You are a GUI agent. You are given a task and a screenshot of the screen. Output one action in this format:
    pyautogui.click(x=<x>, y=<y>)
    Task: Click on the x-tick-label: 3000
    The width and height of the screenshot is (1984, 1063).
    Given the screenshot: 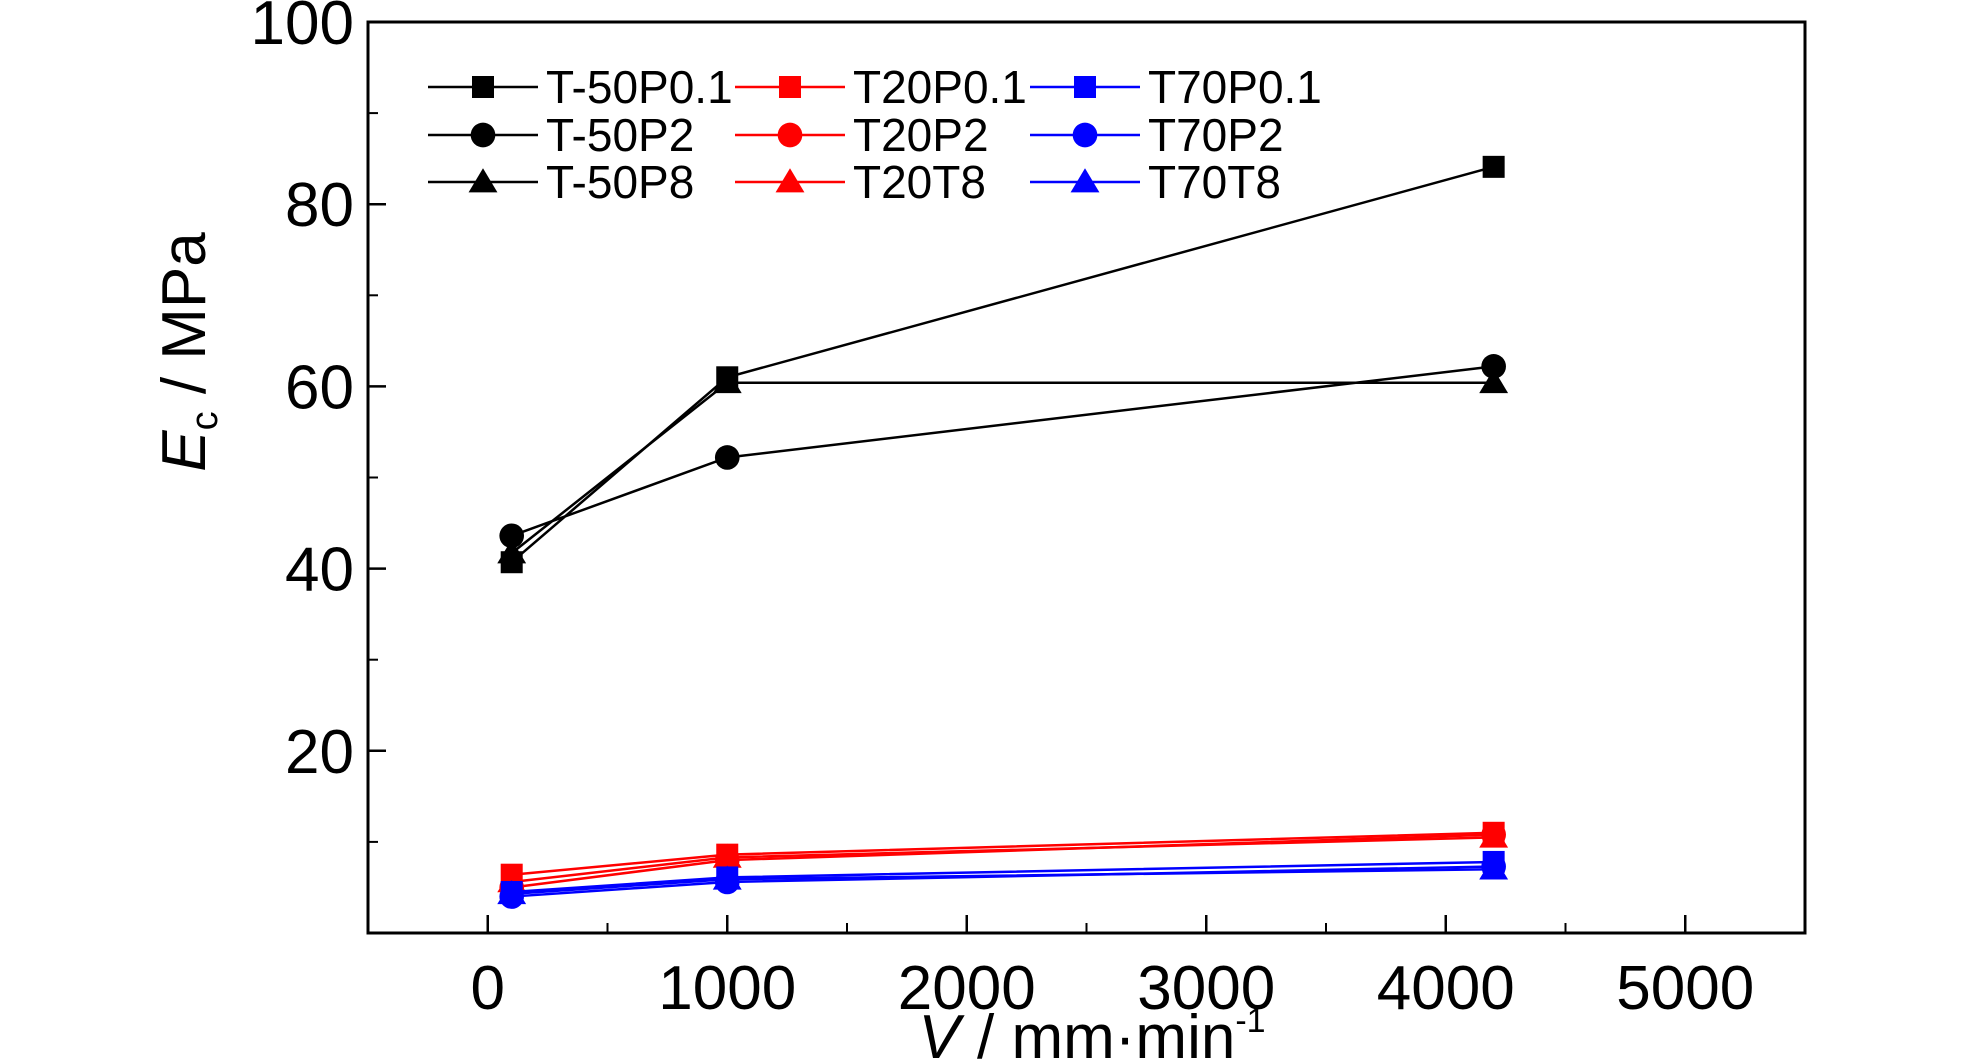 What is the action you would take?
    pyautogui.click(x=1206, y=988)
    